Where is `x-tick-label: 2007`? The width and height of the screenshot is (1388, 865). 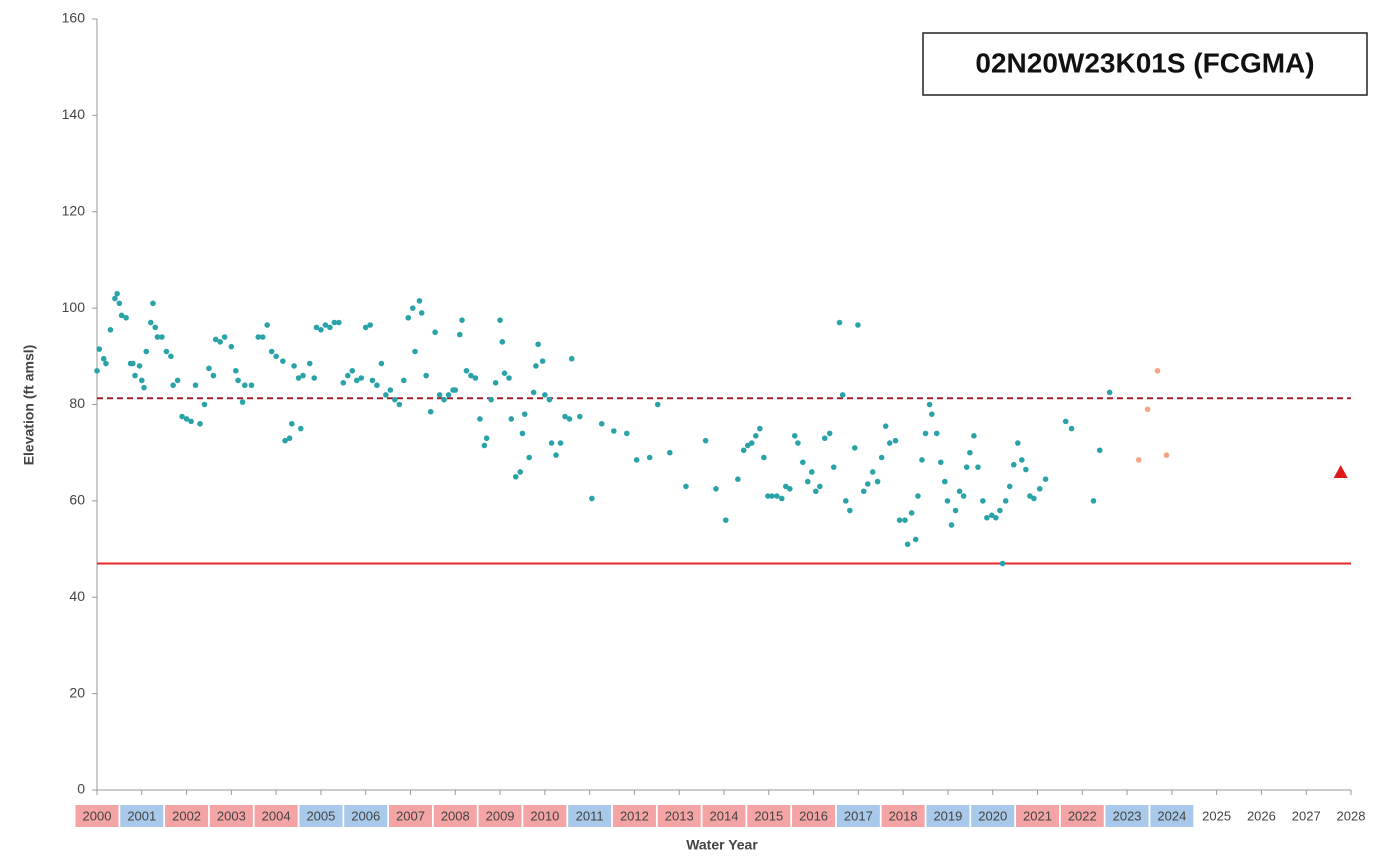 x-tick-label: 2007 is located at coordinates (410, 815).